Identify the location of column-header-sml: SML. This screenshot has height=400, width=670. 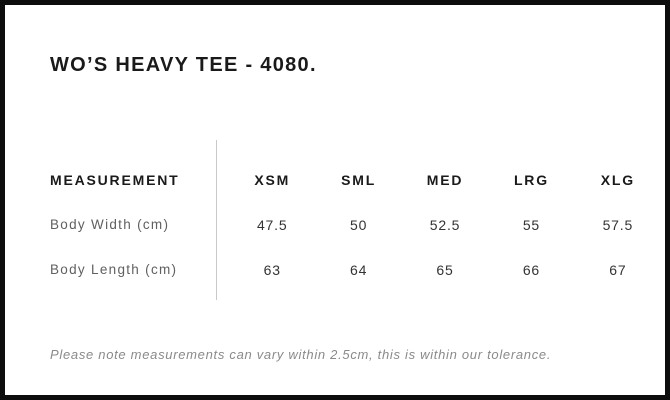
(359, 179).